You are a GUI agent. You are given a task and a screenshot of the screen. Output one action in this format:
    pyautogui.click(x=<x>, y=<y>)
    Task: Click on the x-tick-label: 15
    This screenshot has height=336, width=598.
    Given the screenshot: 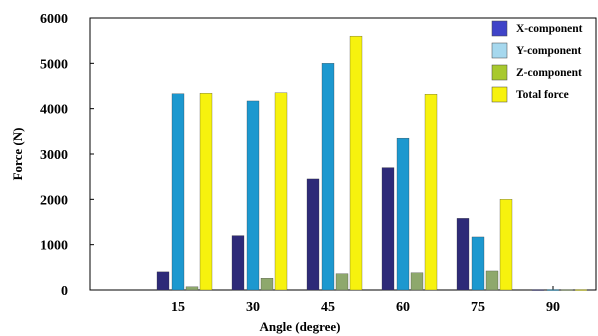 What is the action you would take?
    pyautogui.click(x=178, y=307)
    